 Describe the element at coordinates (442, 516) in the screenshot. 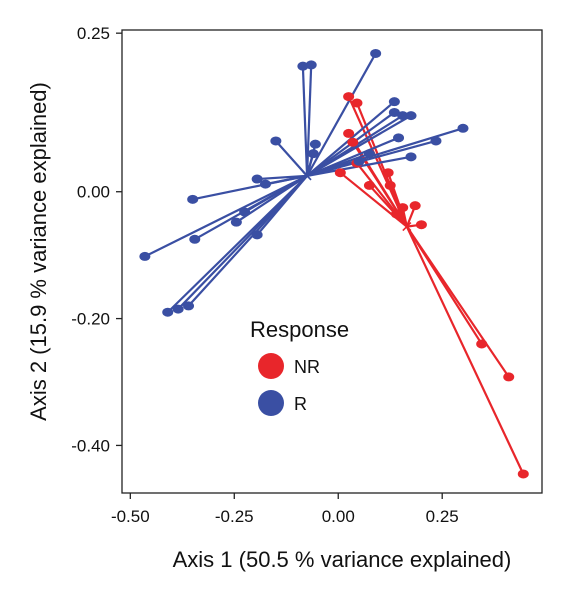

I see `x-tick-label: 0.25` at that location.